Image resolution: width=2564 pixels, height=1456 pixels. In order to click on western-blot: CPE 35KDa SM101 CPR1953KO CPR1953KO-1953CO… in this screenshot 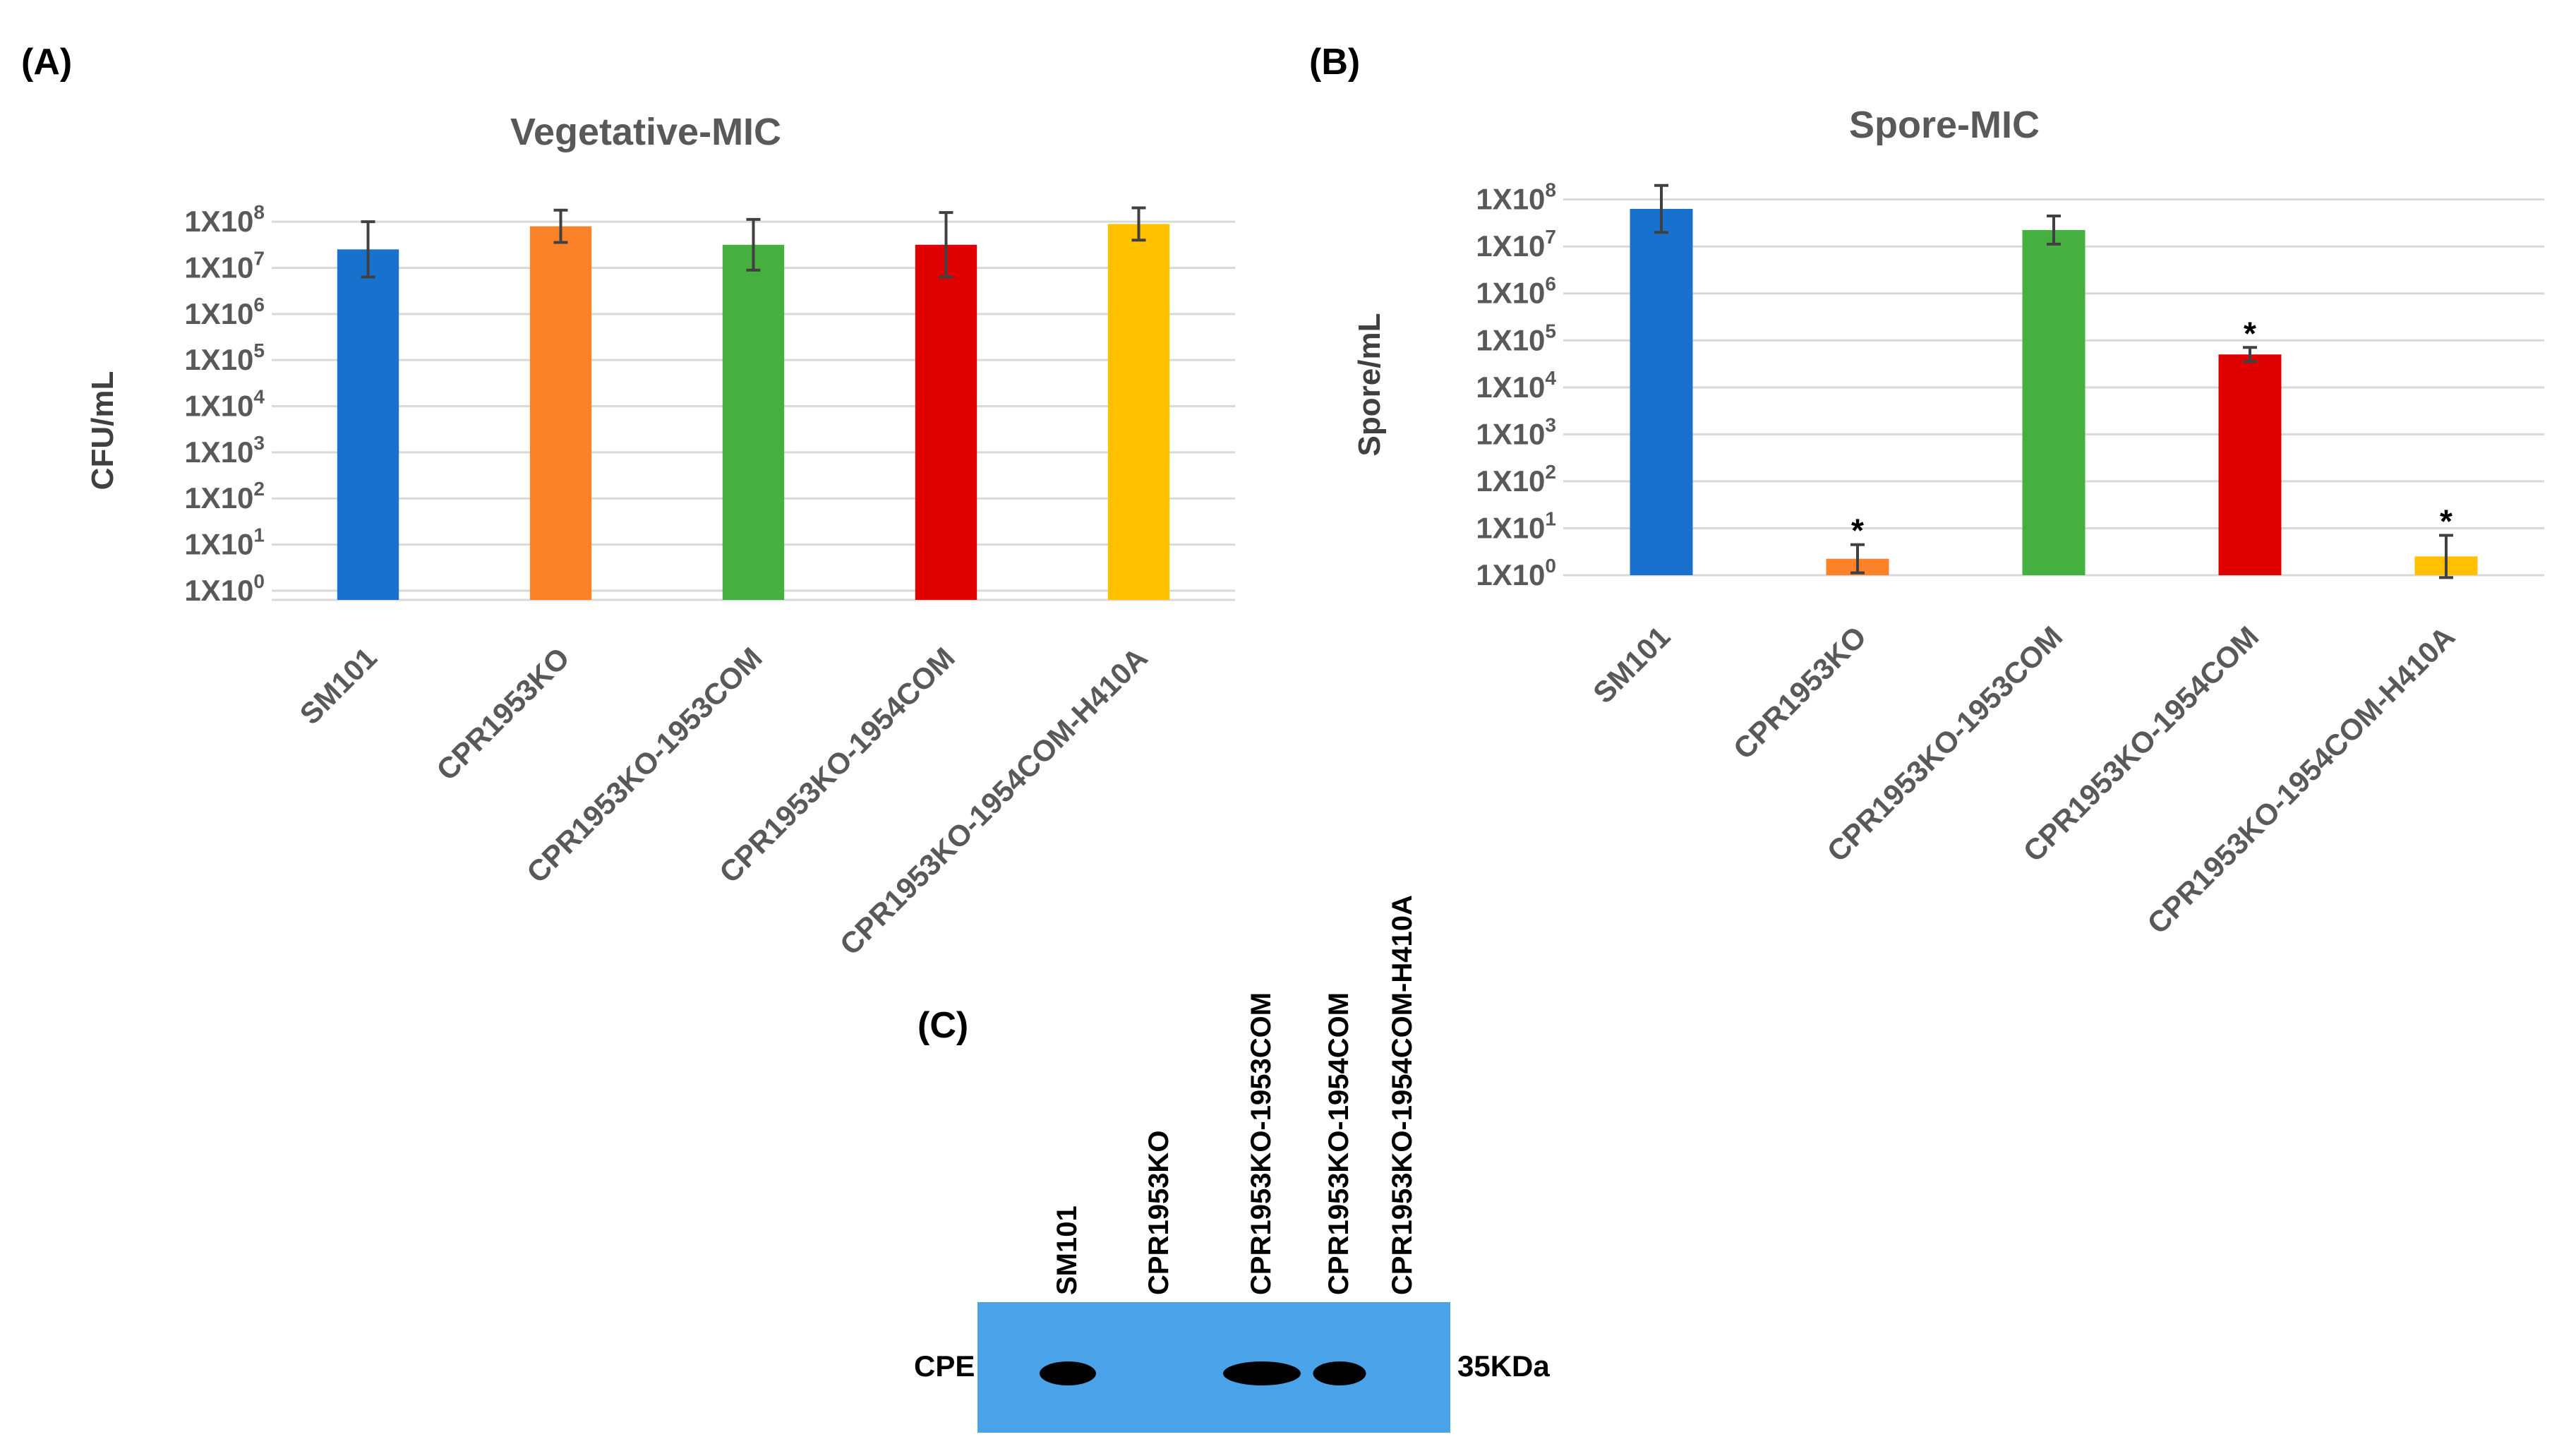, I will do `click(1232, 1164)`.